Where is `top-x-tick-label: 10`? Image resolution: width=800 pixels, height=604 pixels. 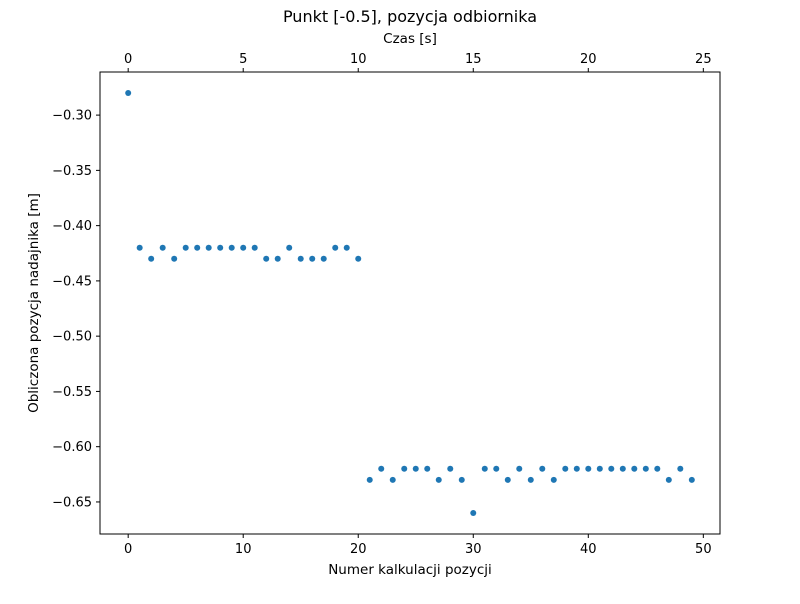
top-x-tick-label: 10 is located at coordinates (358, 59).